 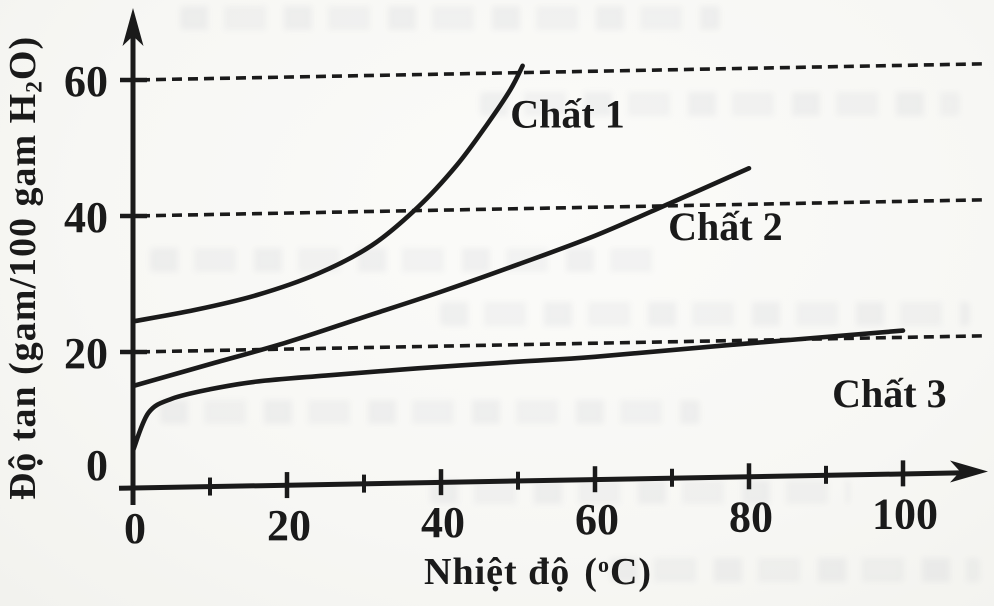 What do you see at coordinates (597, 519) in the screenshot?
I see `x-tick-label-60: 60` at bounding box center [597, 519].